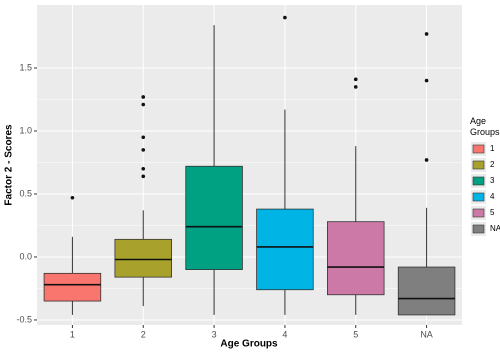 The width and height of the screenshot is (500, 353). What do you see at coordinates (492, 196) in the screenshot?
I see `legend-label: 4` at bounding box center [492, 196].